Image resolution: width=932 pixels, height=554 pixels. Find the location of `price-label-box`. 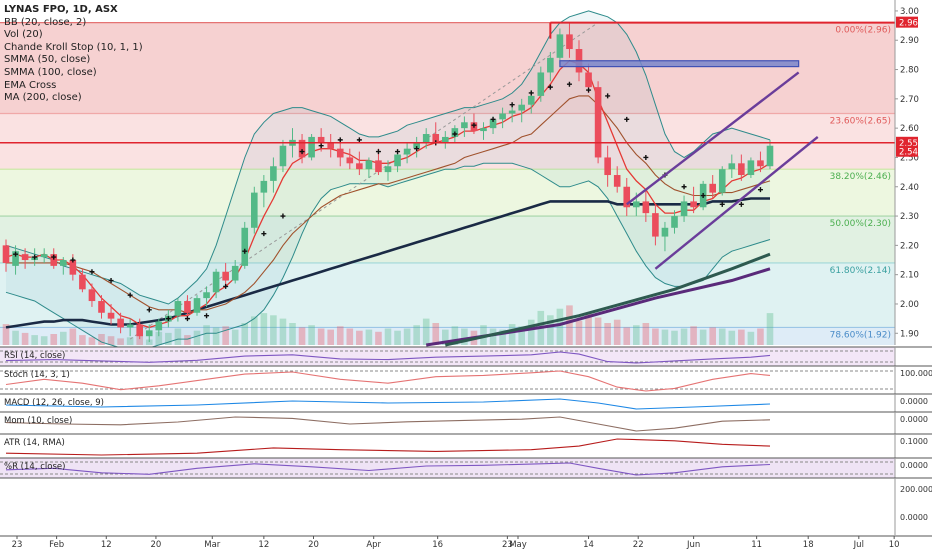

price-label-box is located at coordinates (907, 151).